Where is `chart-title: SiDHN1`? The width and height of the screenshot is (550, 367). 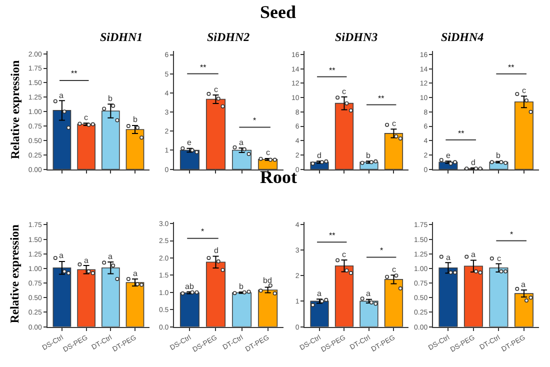 chart-title: SiDHN1 is located at coordinates (121, 37).